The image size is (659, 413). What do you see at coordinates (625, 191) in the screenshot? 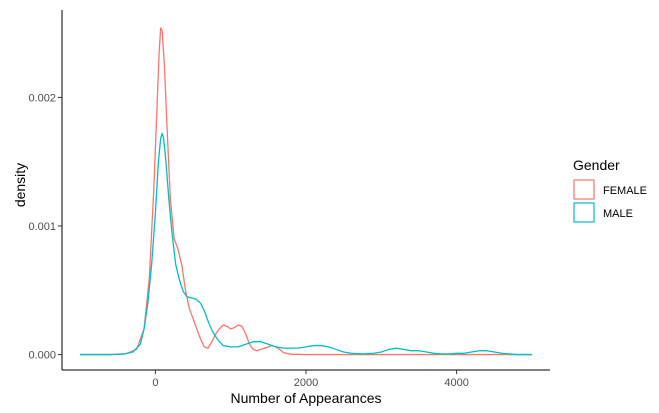
I see `legend-label-female: FEMALE` at bounding box center [625, 191].